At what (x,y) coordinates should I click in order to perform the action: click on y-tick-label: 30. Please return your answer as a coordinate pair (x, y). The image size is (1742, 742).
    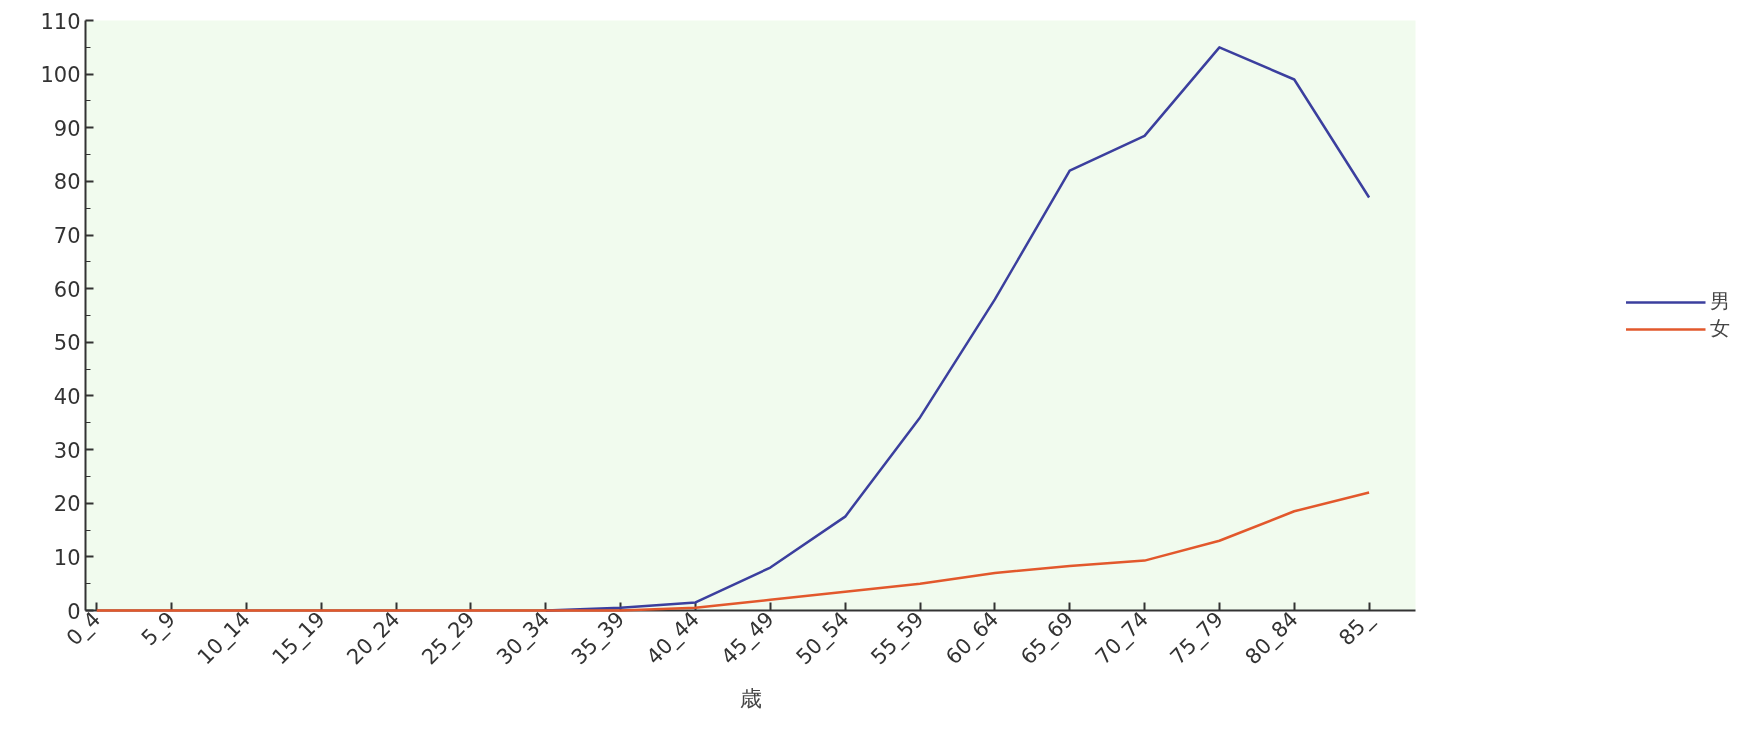
    Looking at the image, I should click on (67, 450).